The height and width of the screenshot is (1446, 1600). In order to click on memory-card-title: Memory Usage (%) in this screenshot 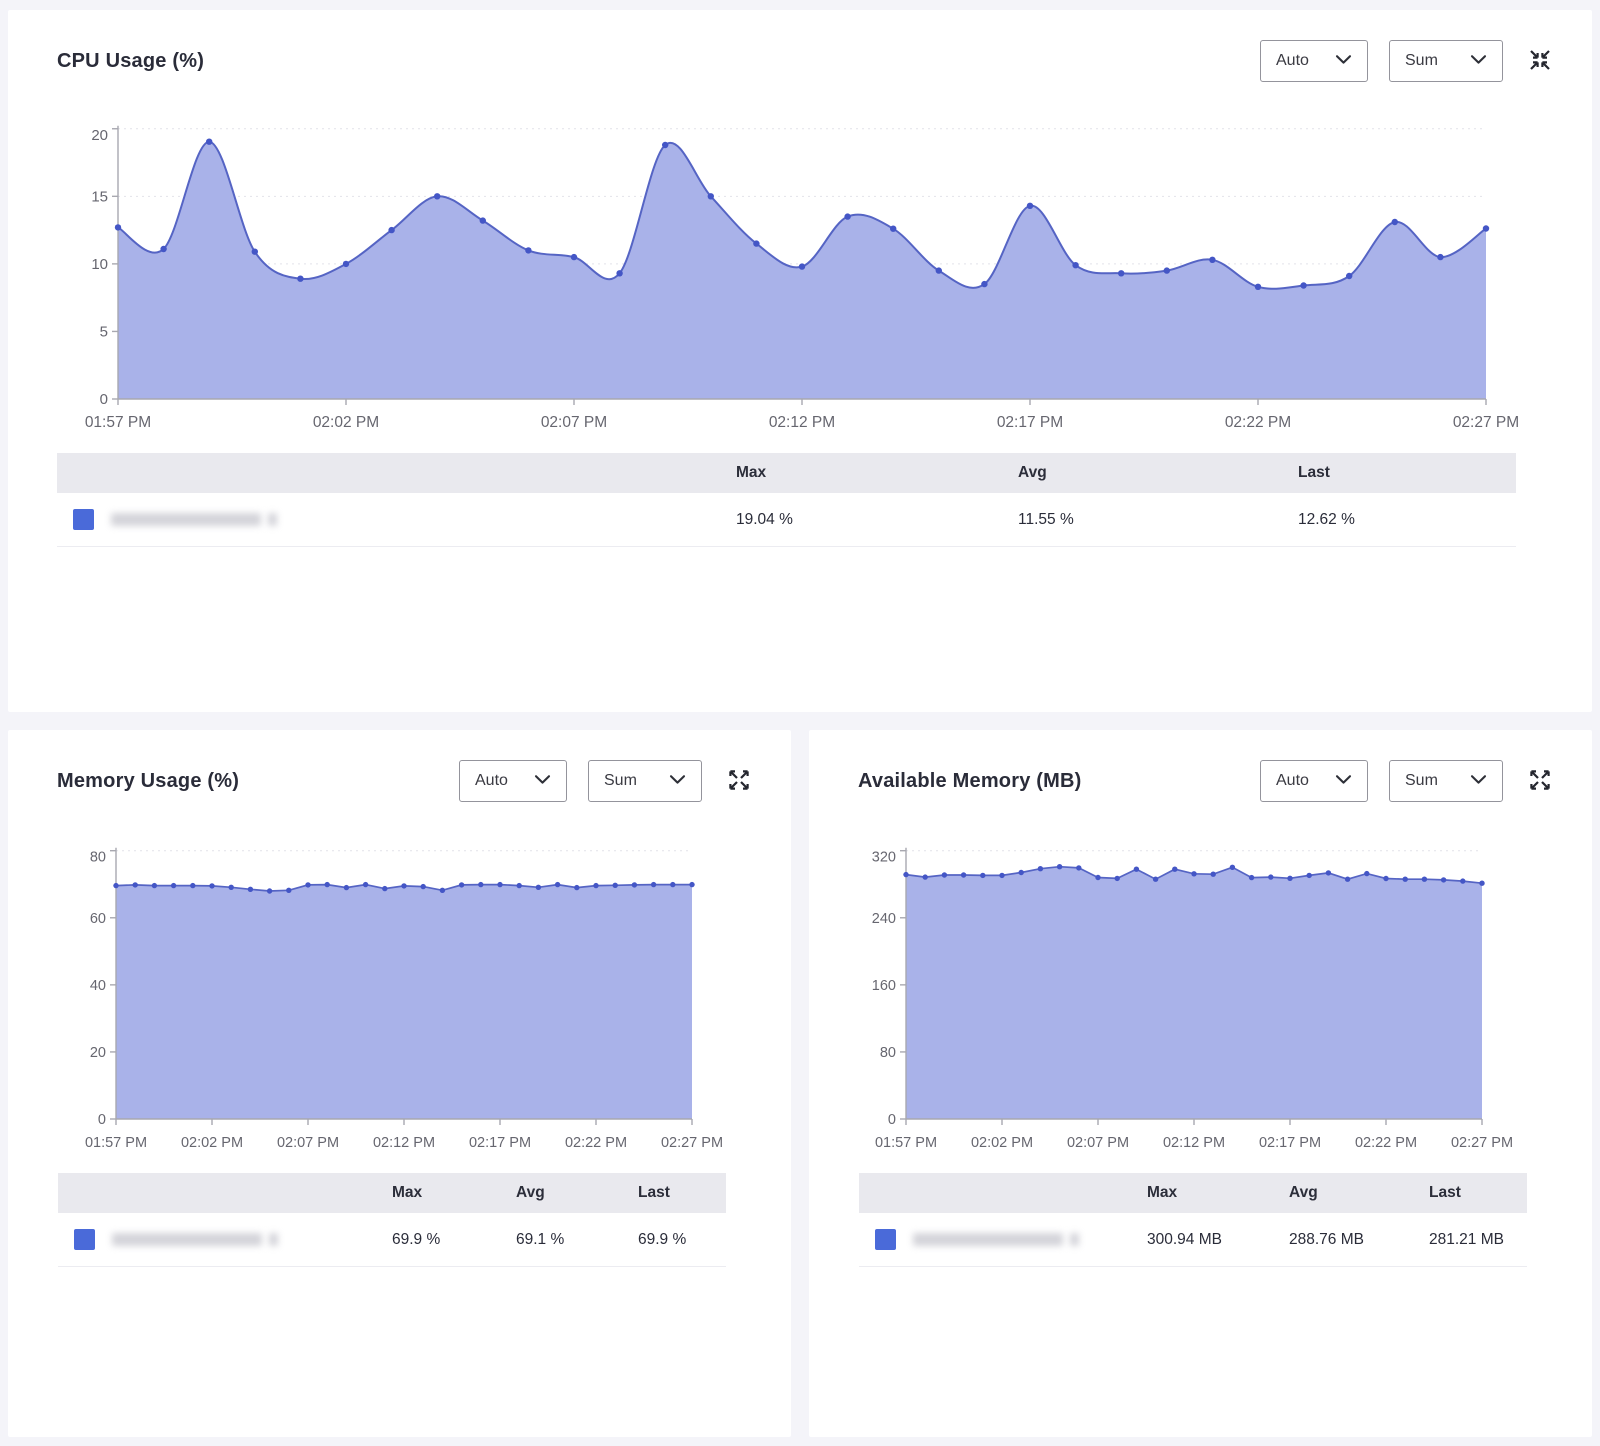, I will do `click(148, 780)`.